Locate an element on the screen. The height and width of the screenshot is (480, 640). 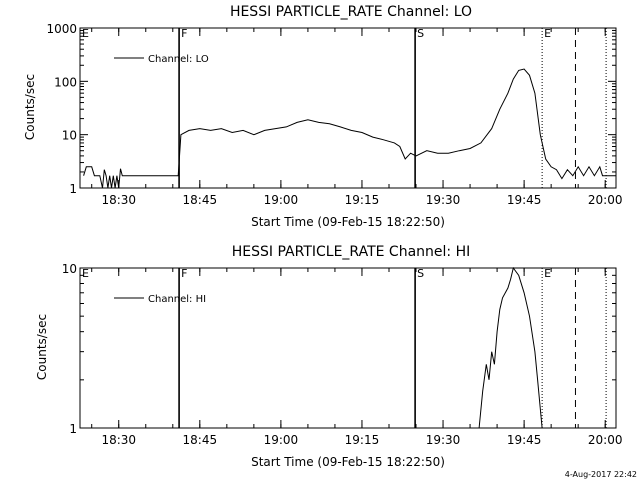
series-line is located at coordinates (510, 347).